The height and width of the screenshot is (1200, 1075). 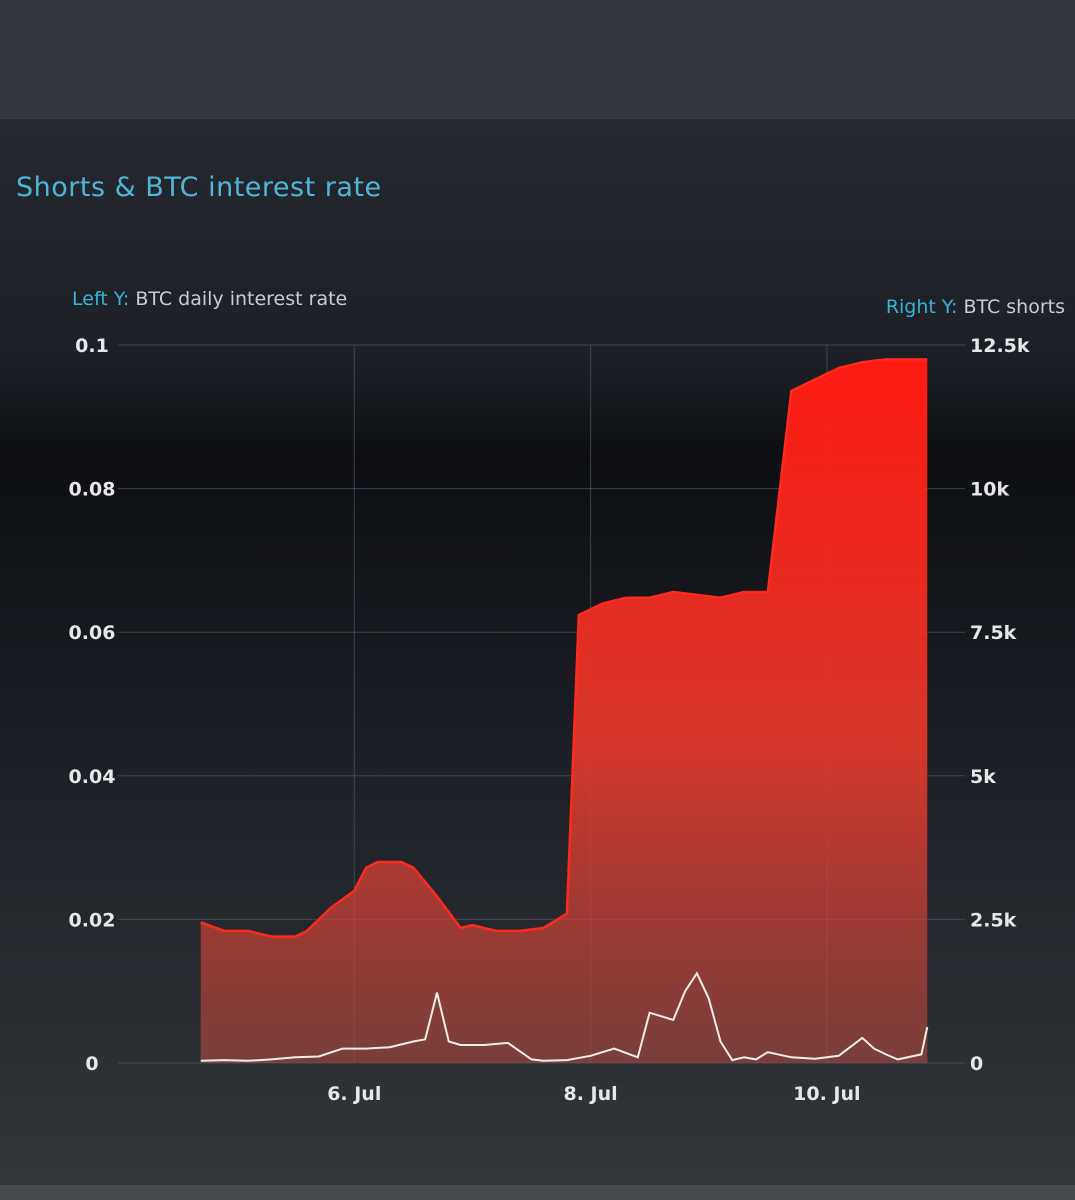 I want to click on left-y-tick-label: 0, so click(x=91, y=1064).